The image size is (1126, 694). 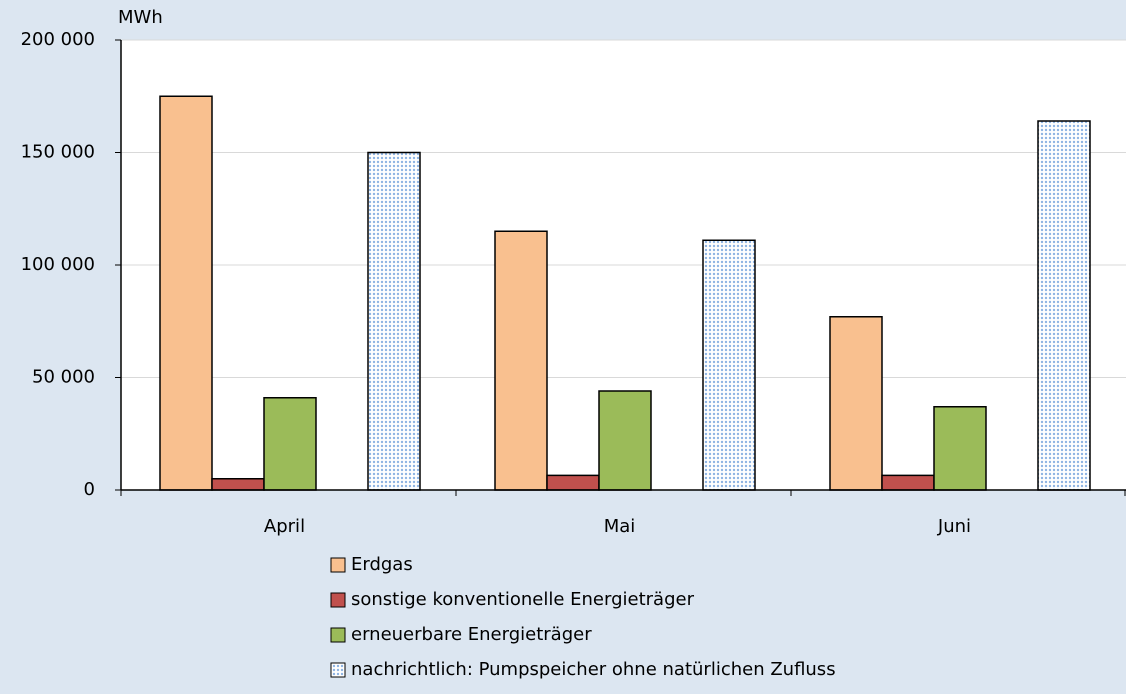 I want to click on y-tick-label: 200 000, so click(x=58, y=39).